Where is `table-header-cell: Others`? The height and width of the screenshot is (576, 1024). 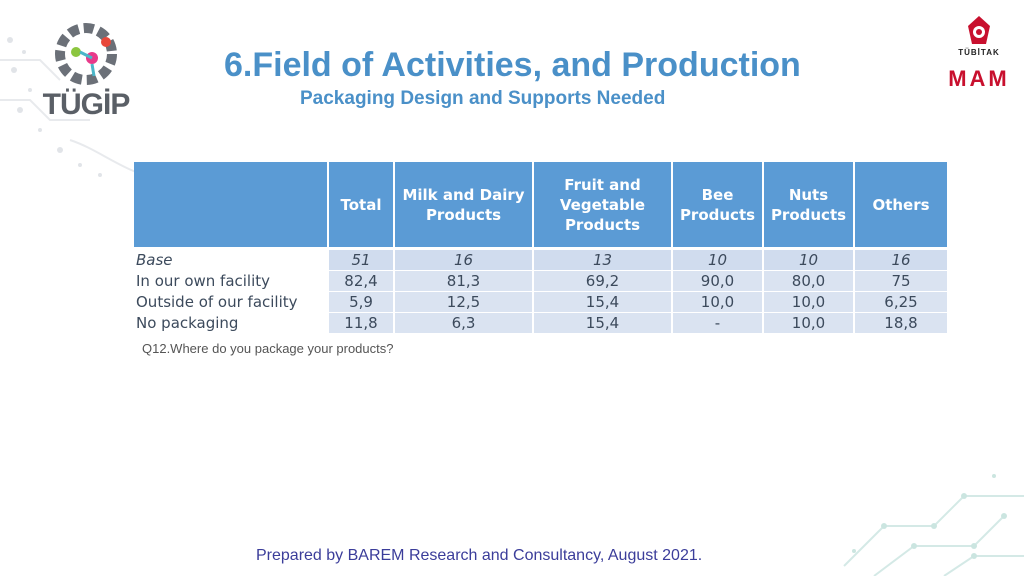 table-header-cell: Others is located at coordinates (900, 204).